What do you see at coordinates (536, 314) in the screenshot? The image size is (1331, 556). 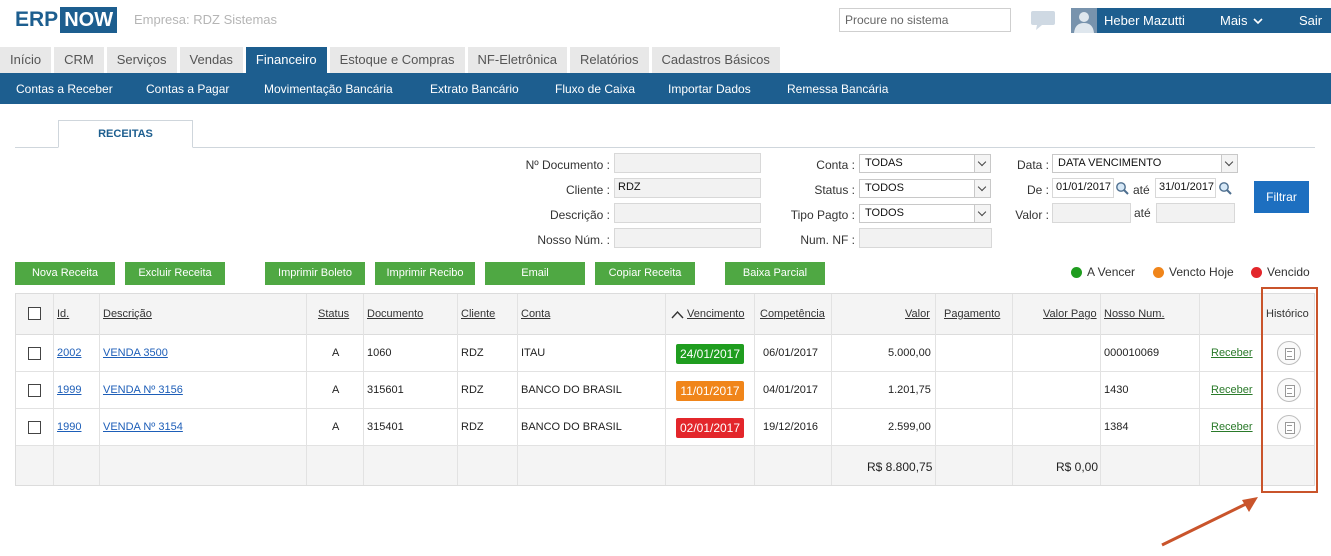 I see `col-conta: Conta` at bounding box center [536, 314].